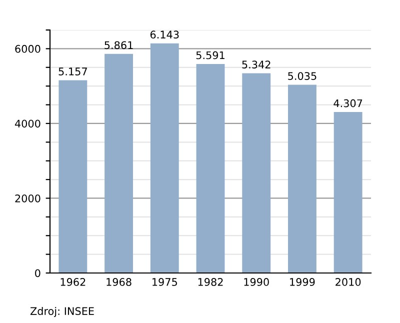 The height and width of the screenshot is (323, 400). Describe the element at coordinates (256, 282) in the screenshot. I see `x-tick-label: 1990` at that location.